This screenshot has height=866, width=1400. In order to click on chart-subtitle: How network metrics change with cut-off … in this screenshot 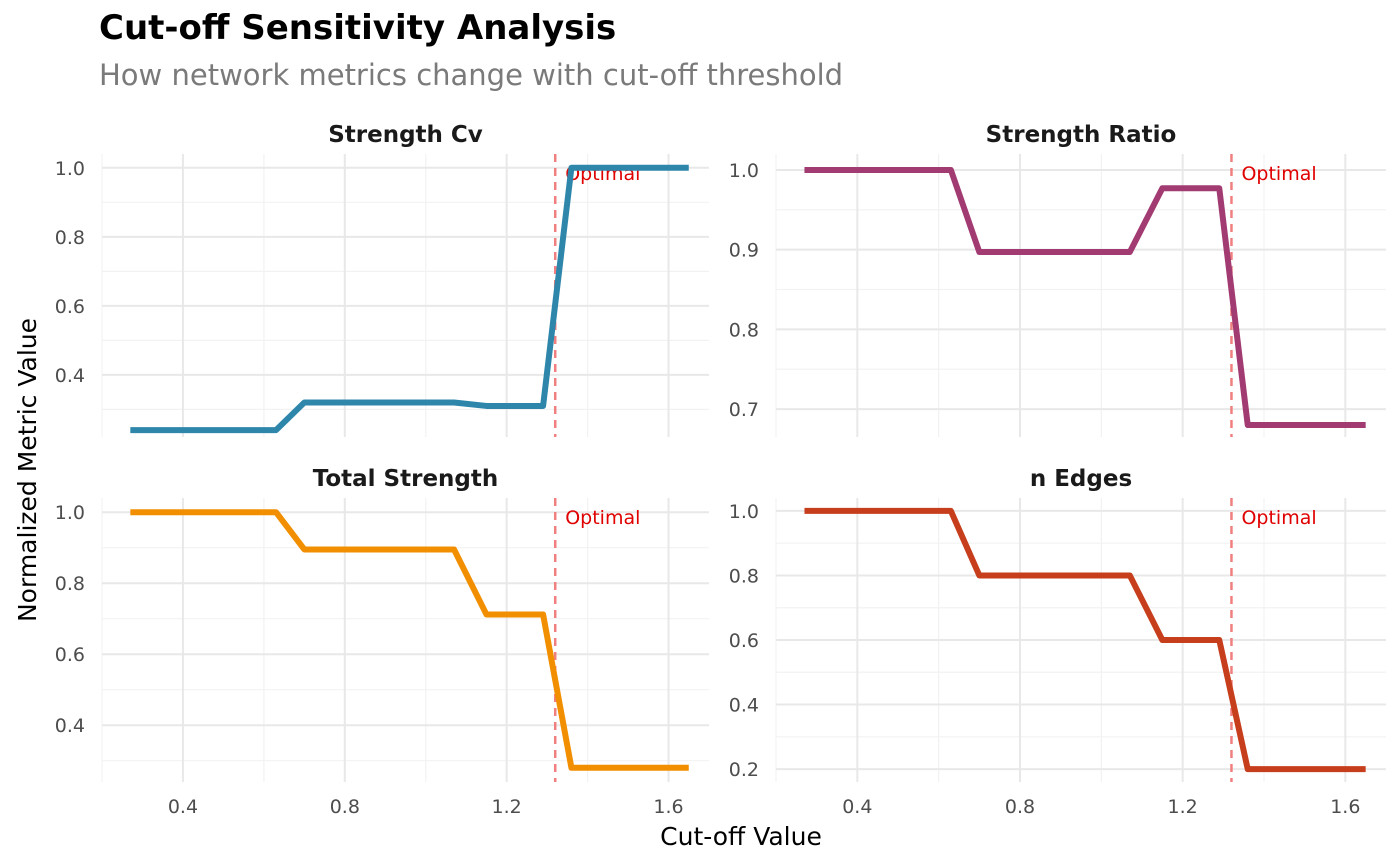, I will do `click(471, 75)`.